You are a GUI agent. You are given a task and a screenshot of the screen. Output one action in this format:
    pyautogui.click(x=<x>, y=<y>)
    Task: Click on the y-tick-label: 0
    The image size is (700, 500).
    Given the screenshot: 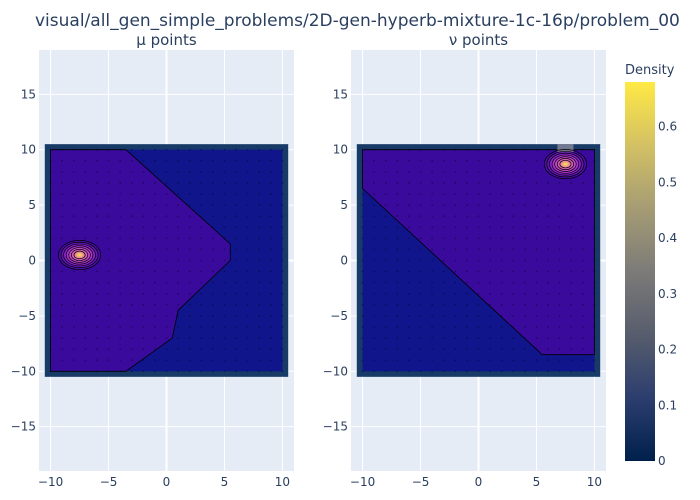 What is the action you would take?
    pyautogui.click(x=32, y=261)
    